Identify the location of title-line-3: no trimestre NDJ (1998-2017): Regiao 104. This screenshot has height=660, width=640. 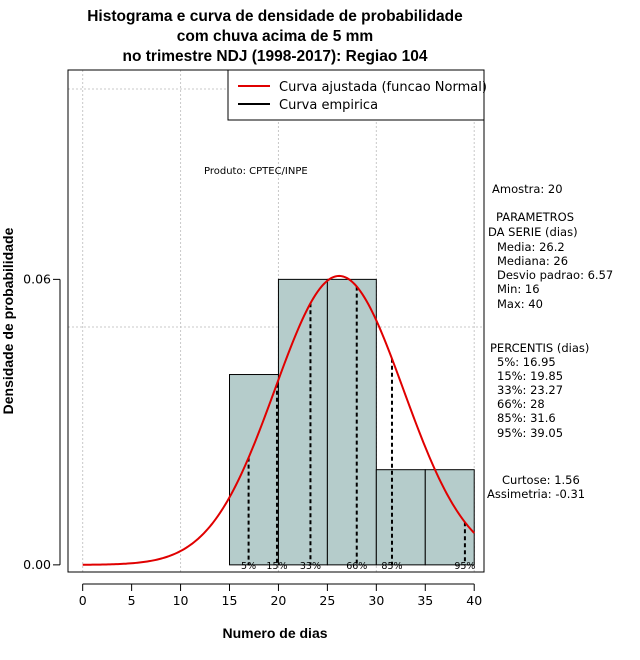
(275, 56).